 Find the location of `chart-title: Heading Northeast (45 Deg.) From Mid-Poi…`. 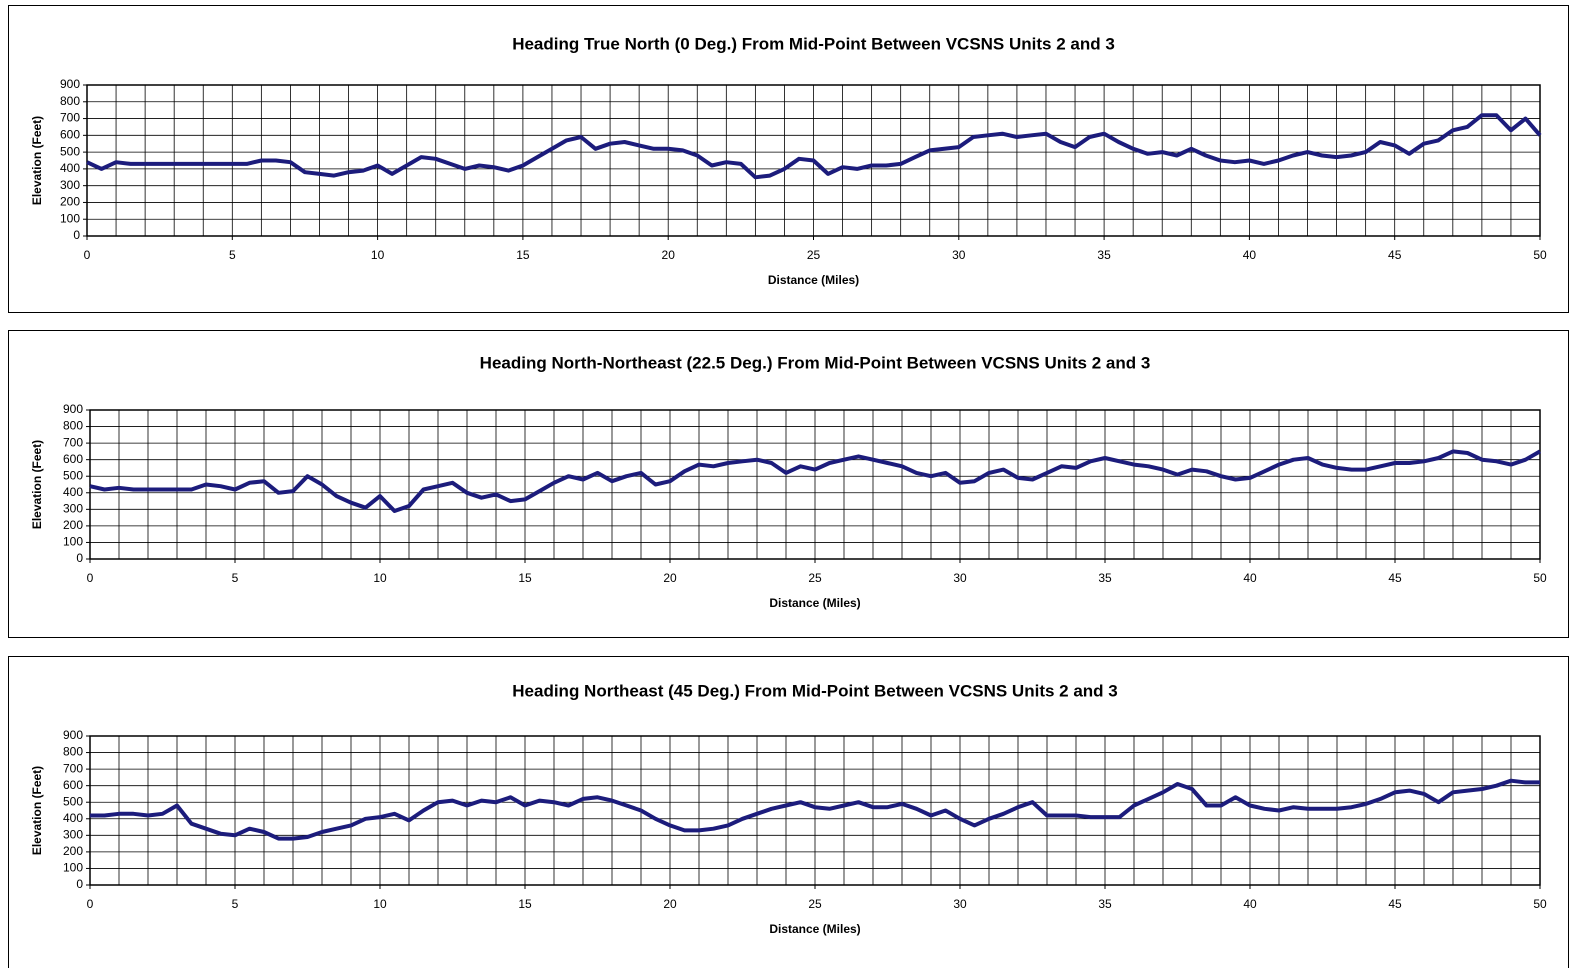

chart-title: Heading Northeast (45 Deg.) From Mid-Poi… is located at coordinates (814, 690).